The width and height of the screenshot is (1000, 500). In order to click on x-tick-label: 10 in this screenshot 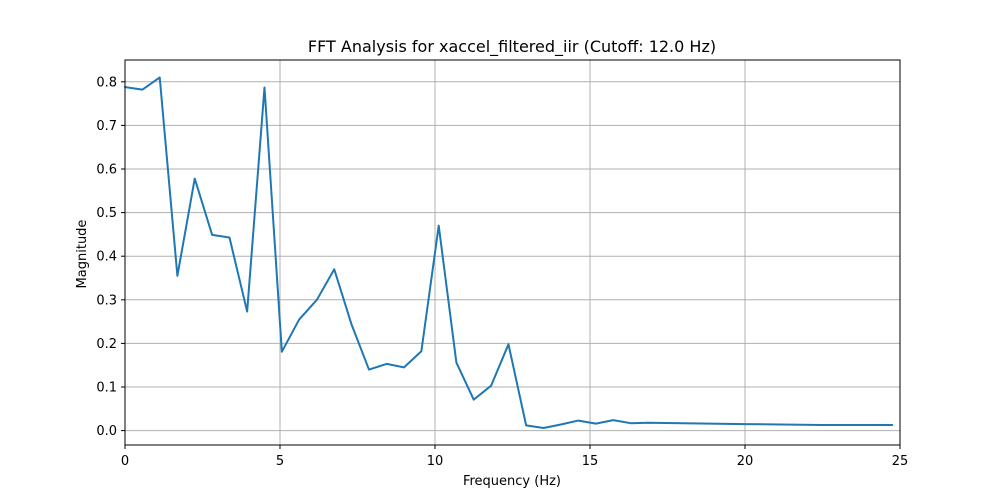, I will do `click(435, 461)`.